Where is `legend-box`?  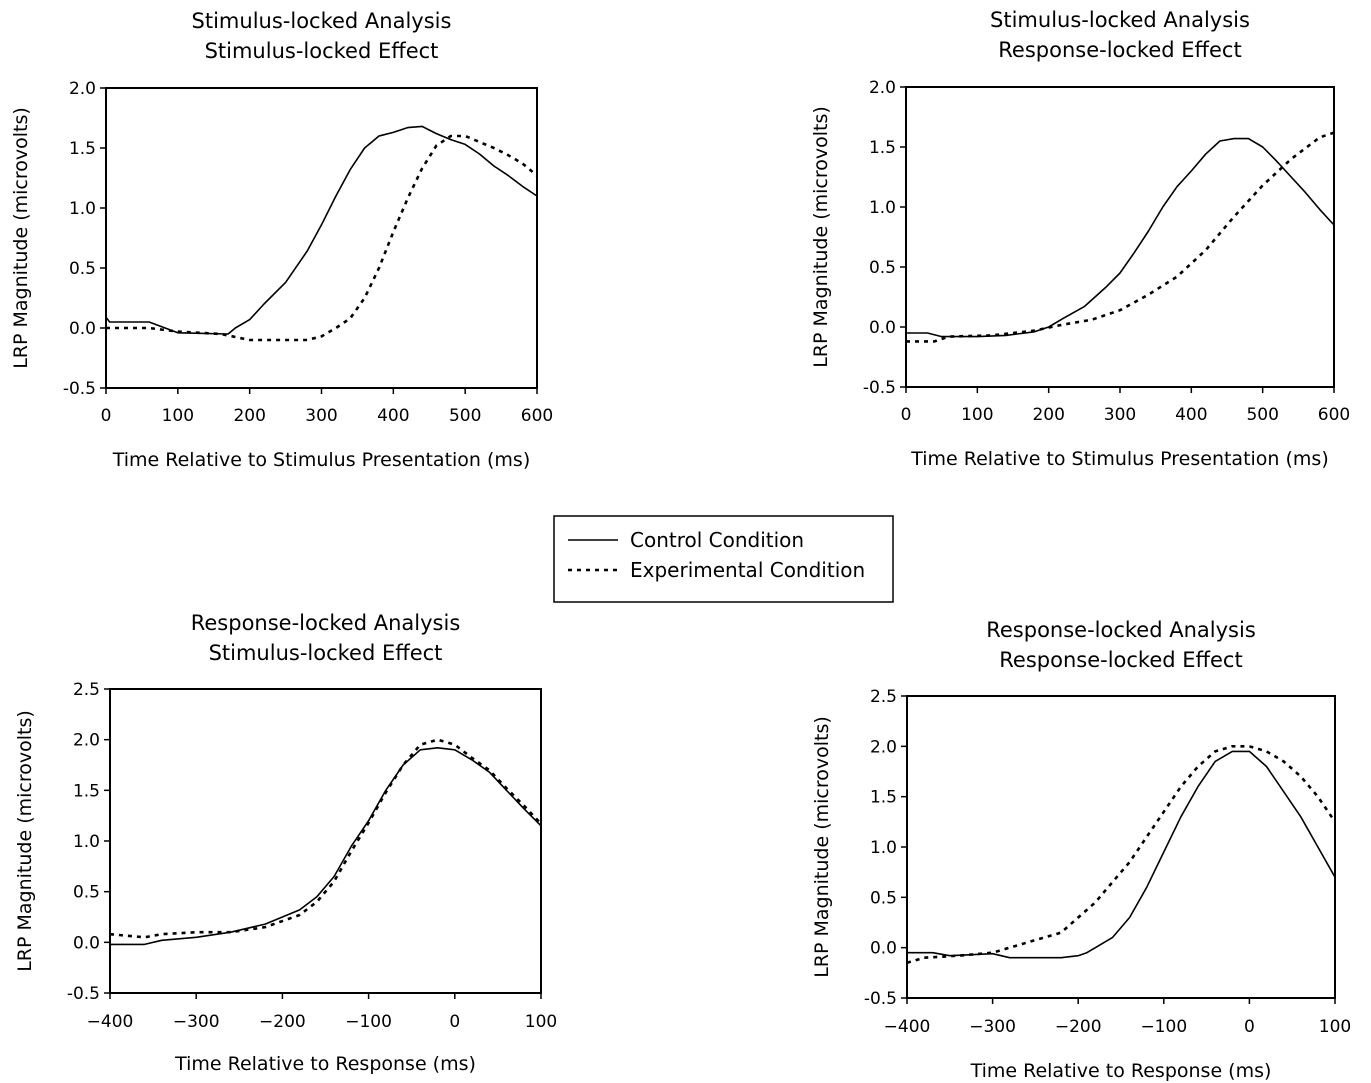
legend-box is located at coordinates (723, 559).